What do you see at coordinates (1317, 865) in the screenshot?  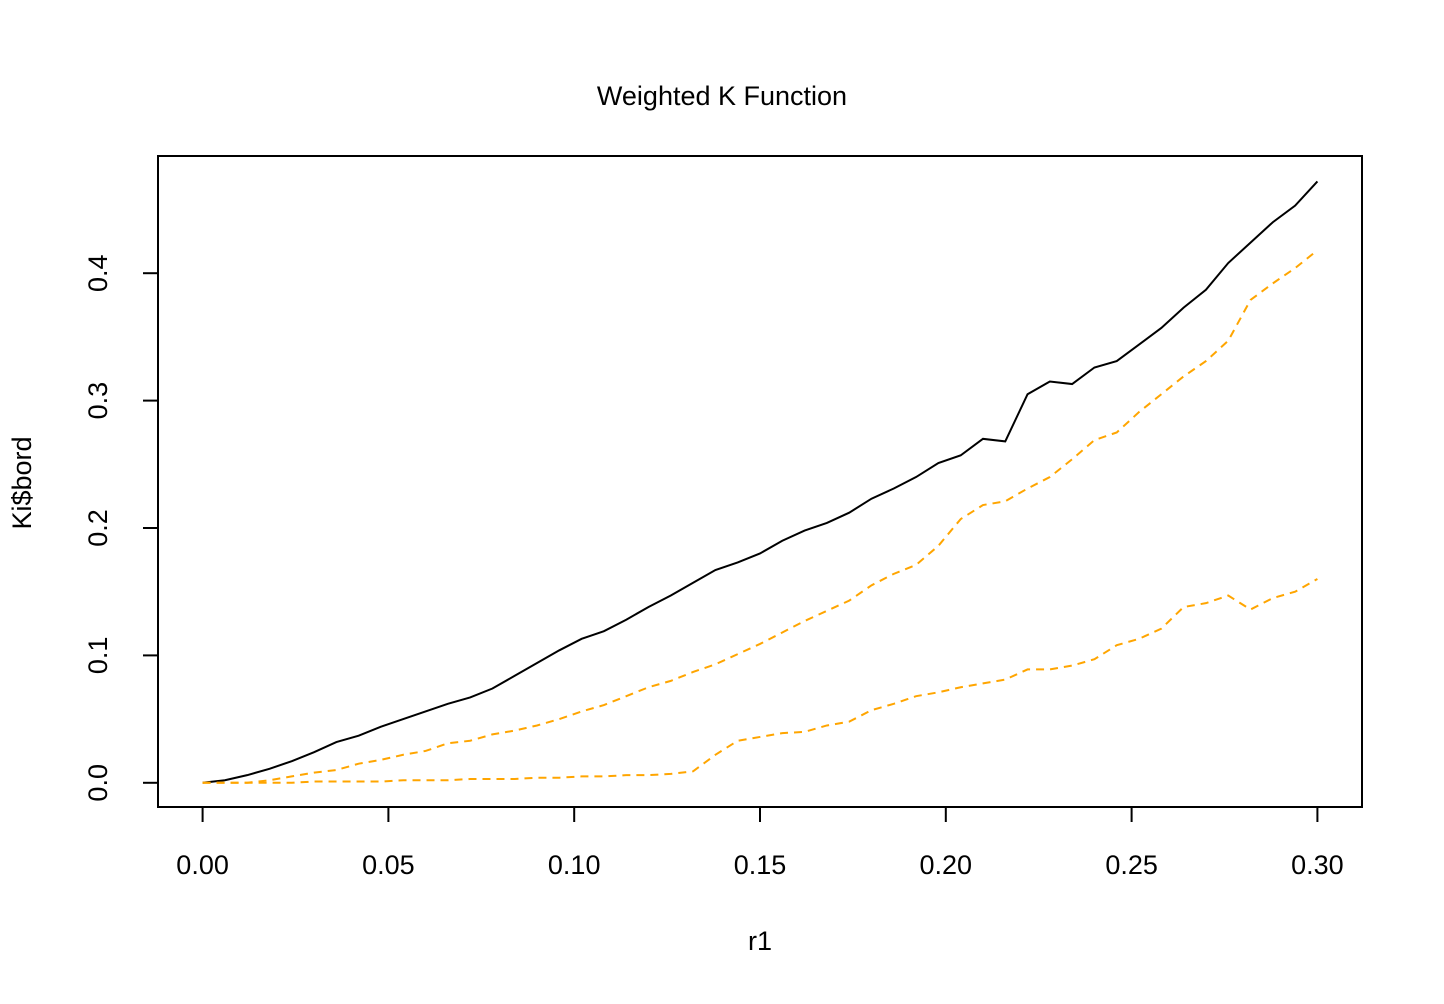 I see `x-tick-label: 0.30` at bounding box center [1317, 865].